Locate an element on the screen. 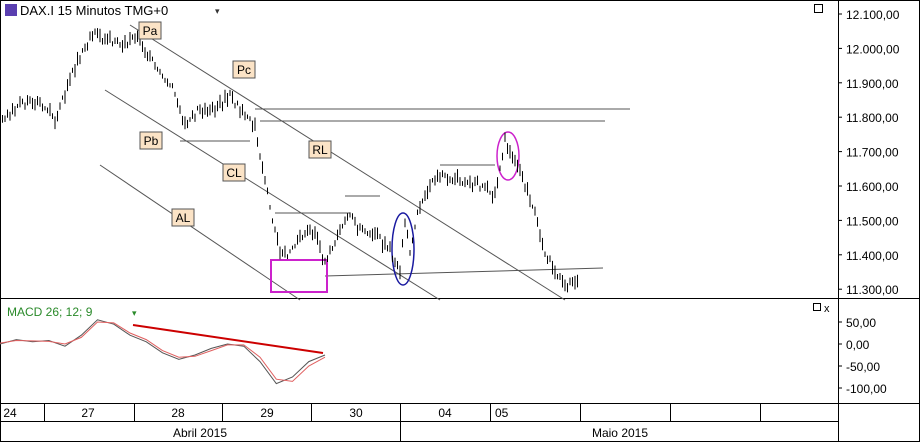  price-tick-label: 11.700,00 is located at coordinates (872, 153).